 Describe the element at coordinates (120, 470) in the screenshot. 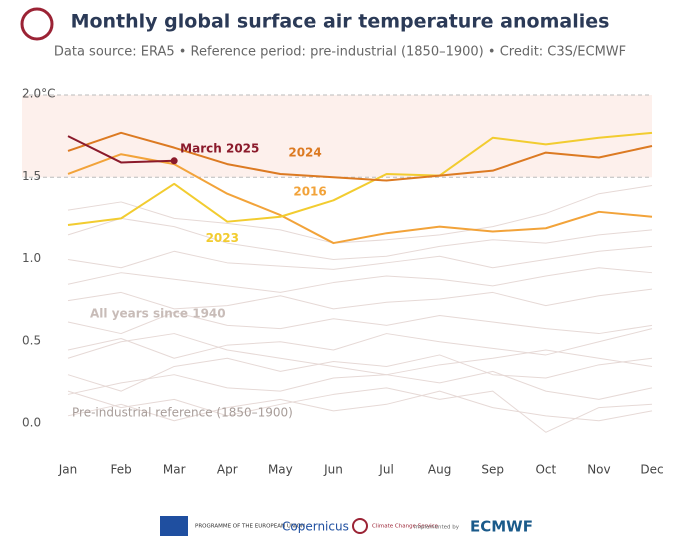

I see `x-tick-label: Feb` at that location.